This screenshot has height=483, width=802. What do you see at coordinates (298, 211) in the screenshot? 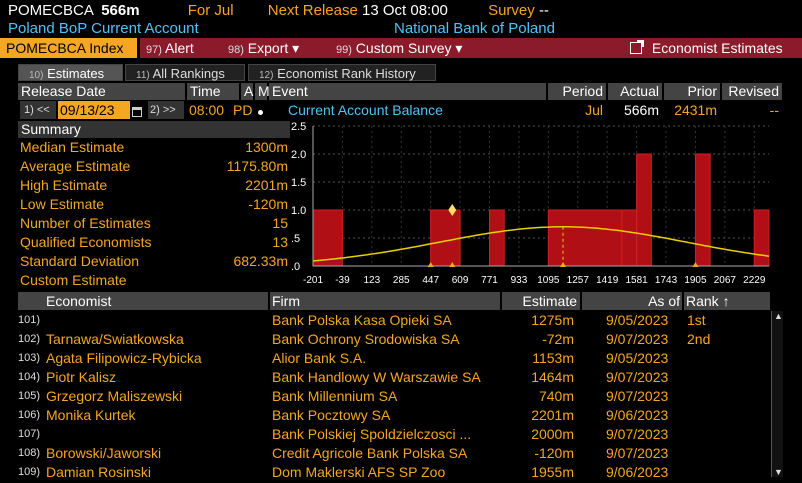
I see `y-tick-label: 1.0` at bounding box center [298, 211].